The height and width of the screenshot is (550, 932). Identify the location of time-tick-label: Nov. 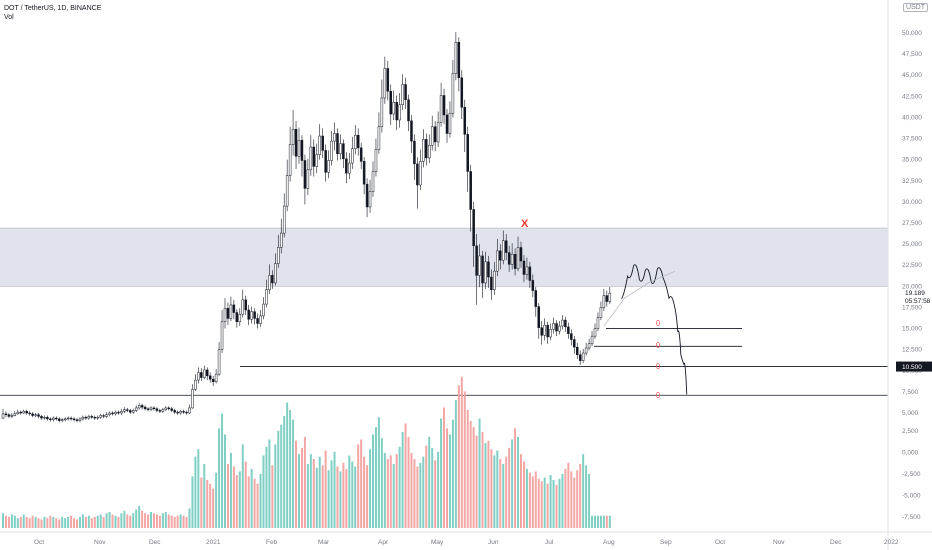
(100, 542).